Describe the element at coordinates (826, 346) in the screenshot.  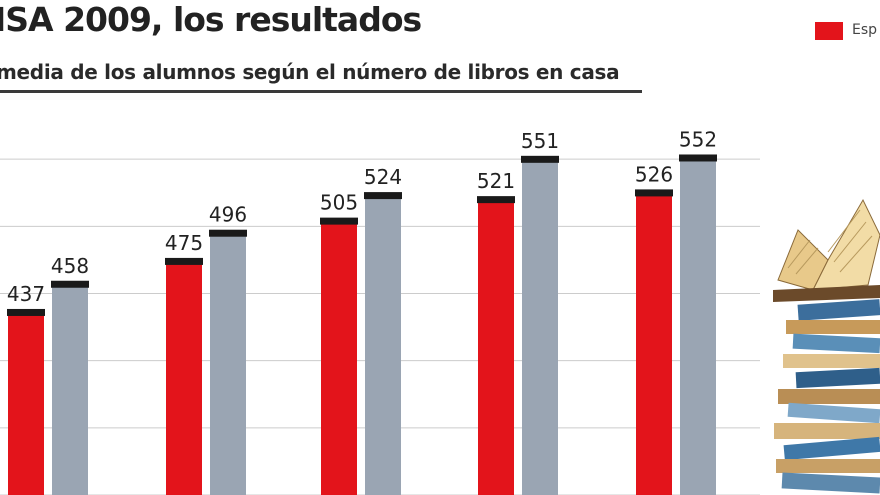
I see `book-stack-icon` at that location.